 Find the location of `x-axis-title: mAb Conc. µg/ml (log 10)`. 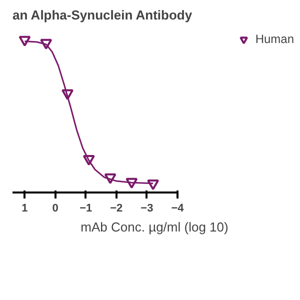

x-axis-title: mAb Conc. µg/ml (log 10) is located at coordinates (154, 227).